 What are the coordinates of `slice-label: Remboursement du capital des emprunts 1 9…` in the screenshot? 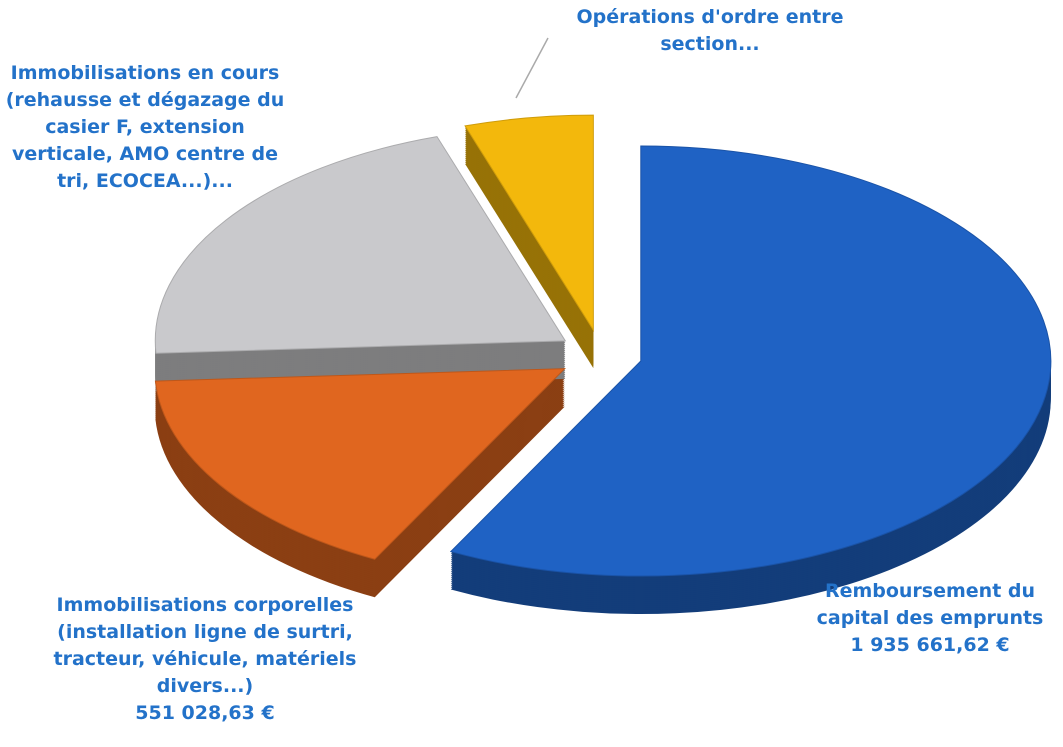 It's located at (930, 618).